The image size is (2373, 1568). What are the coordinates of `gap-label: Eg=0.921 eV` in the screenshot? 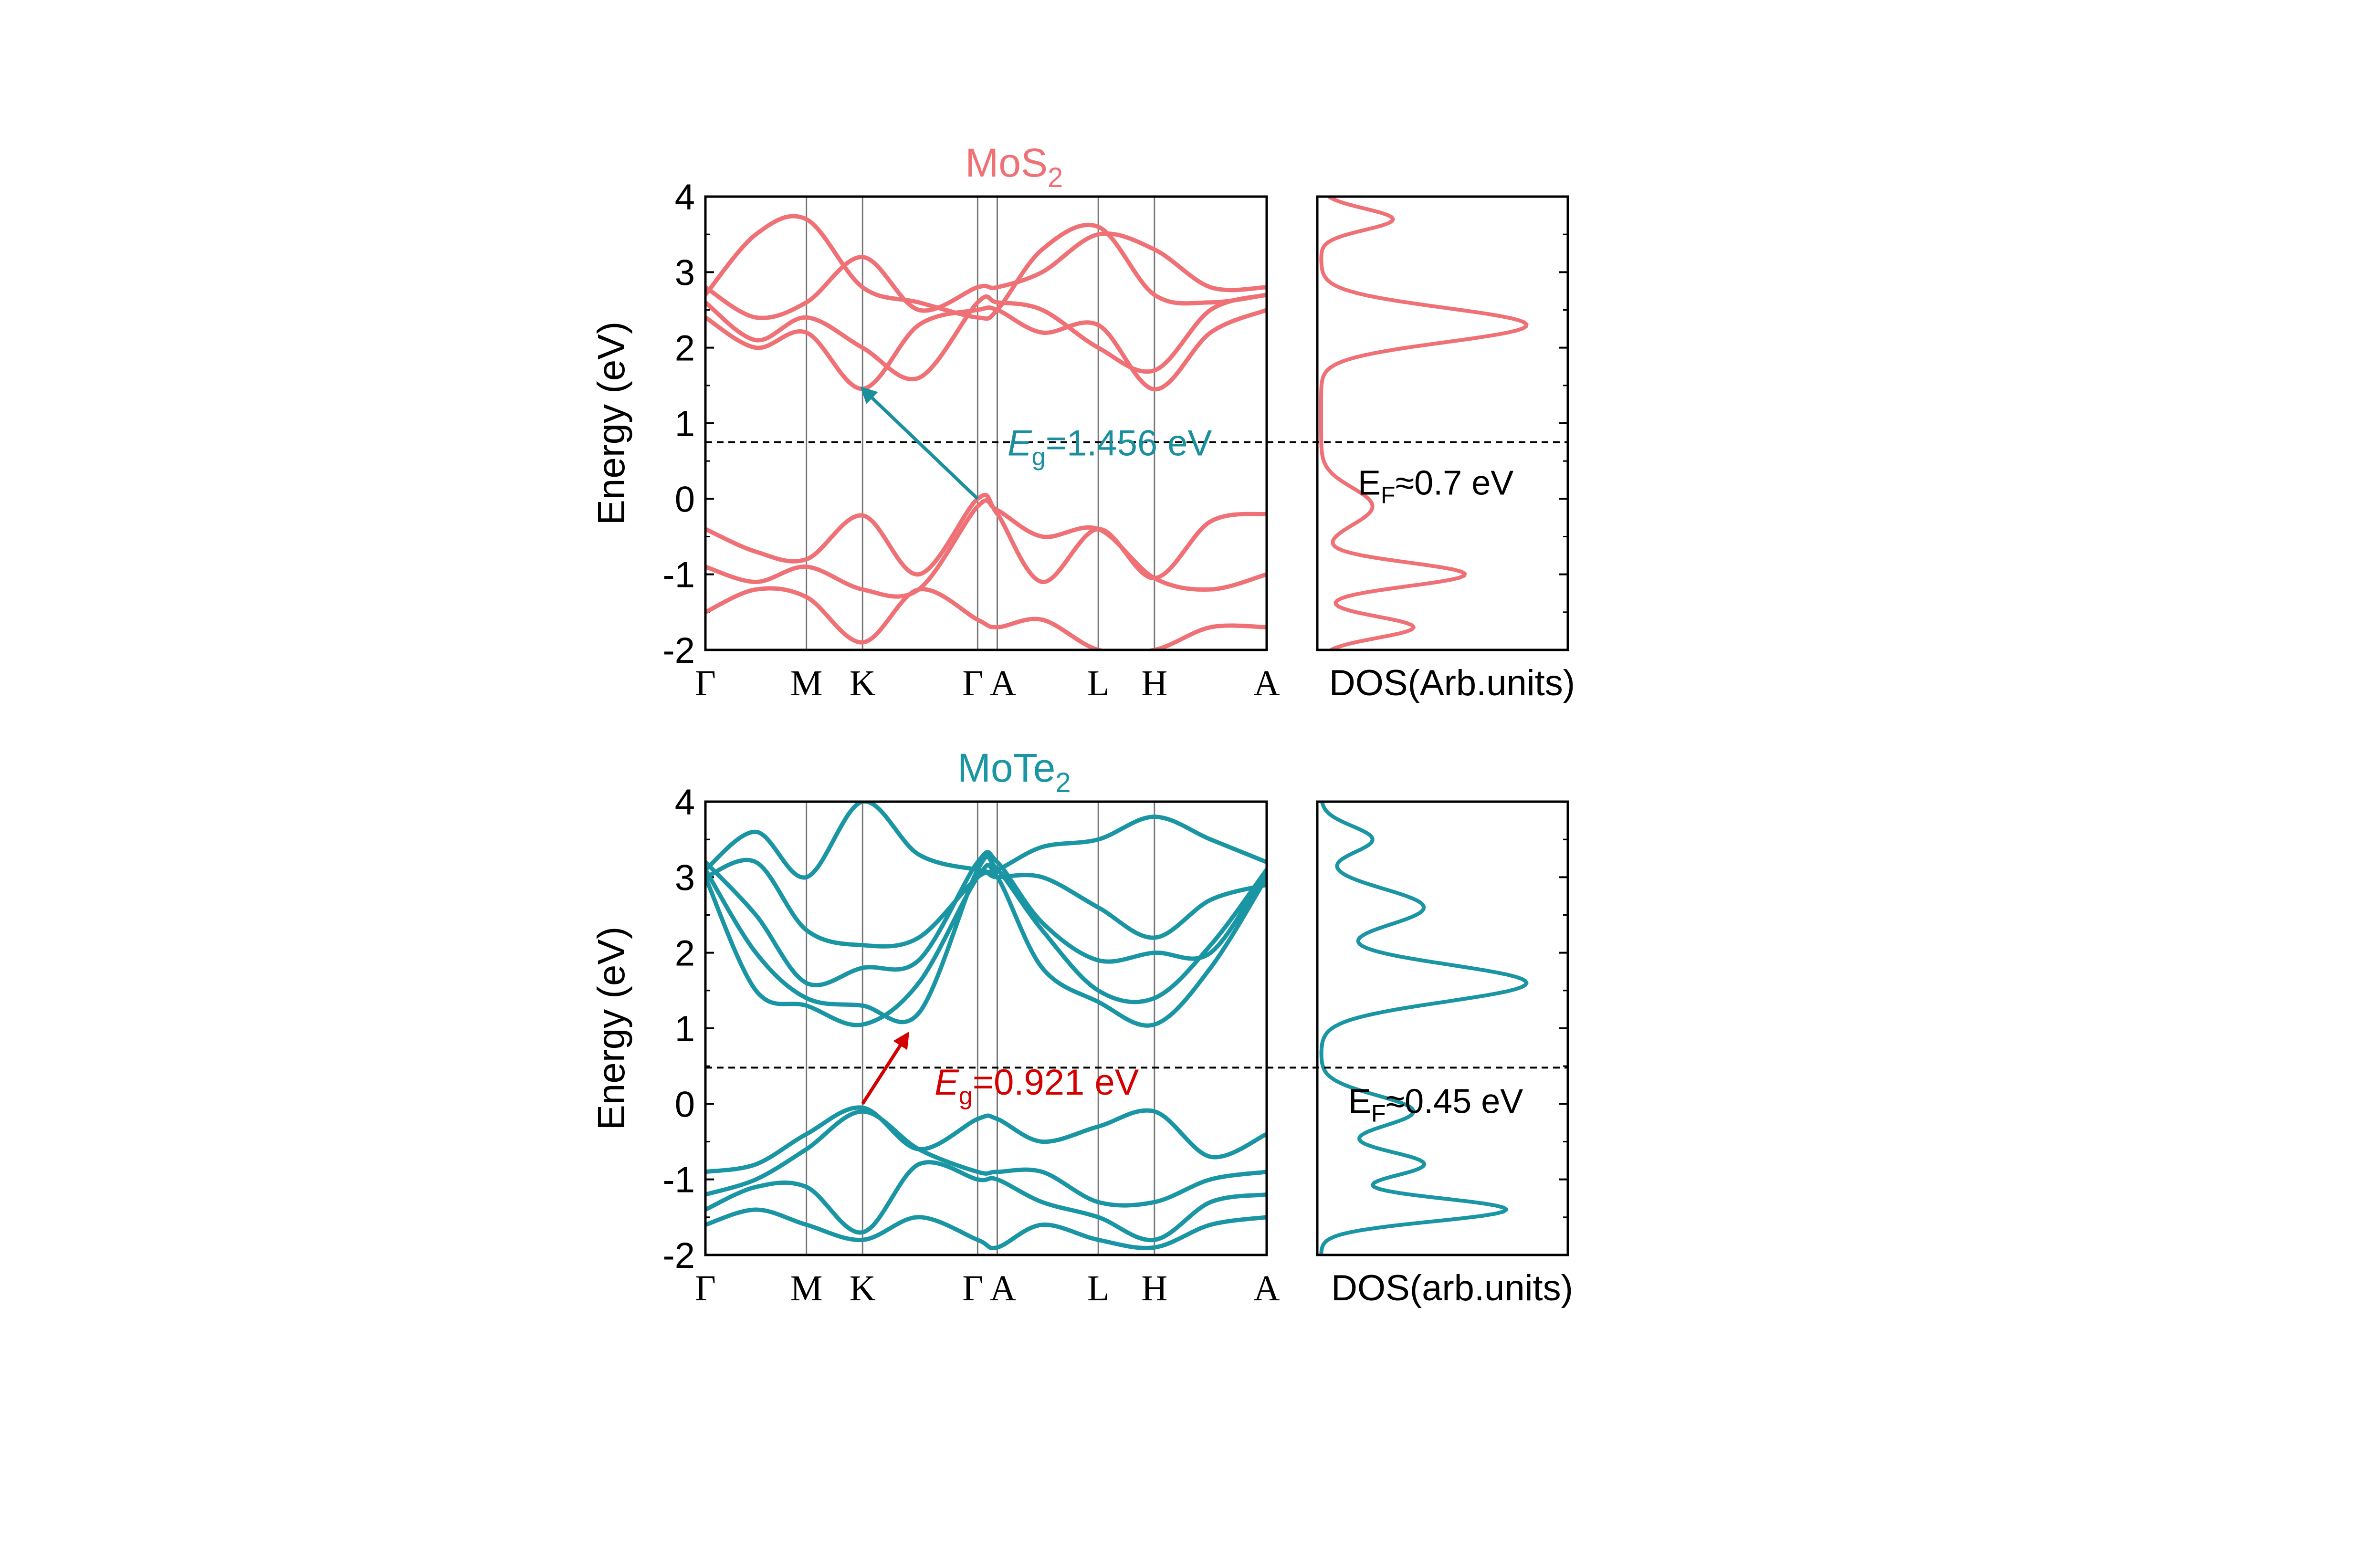 It's located at (1036, 1086).